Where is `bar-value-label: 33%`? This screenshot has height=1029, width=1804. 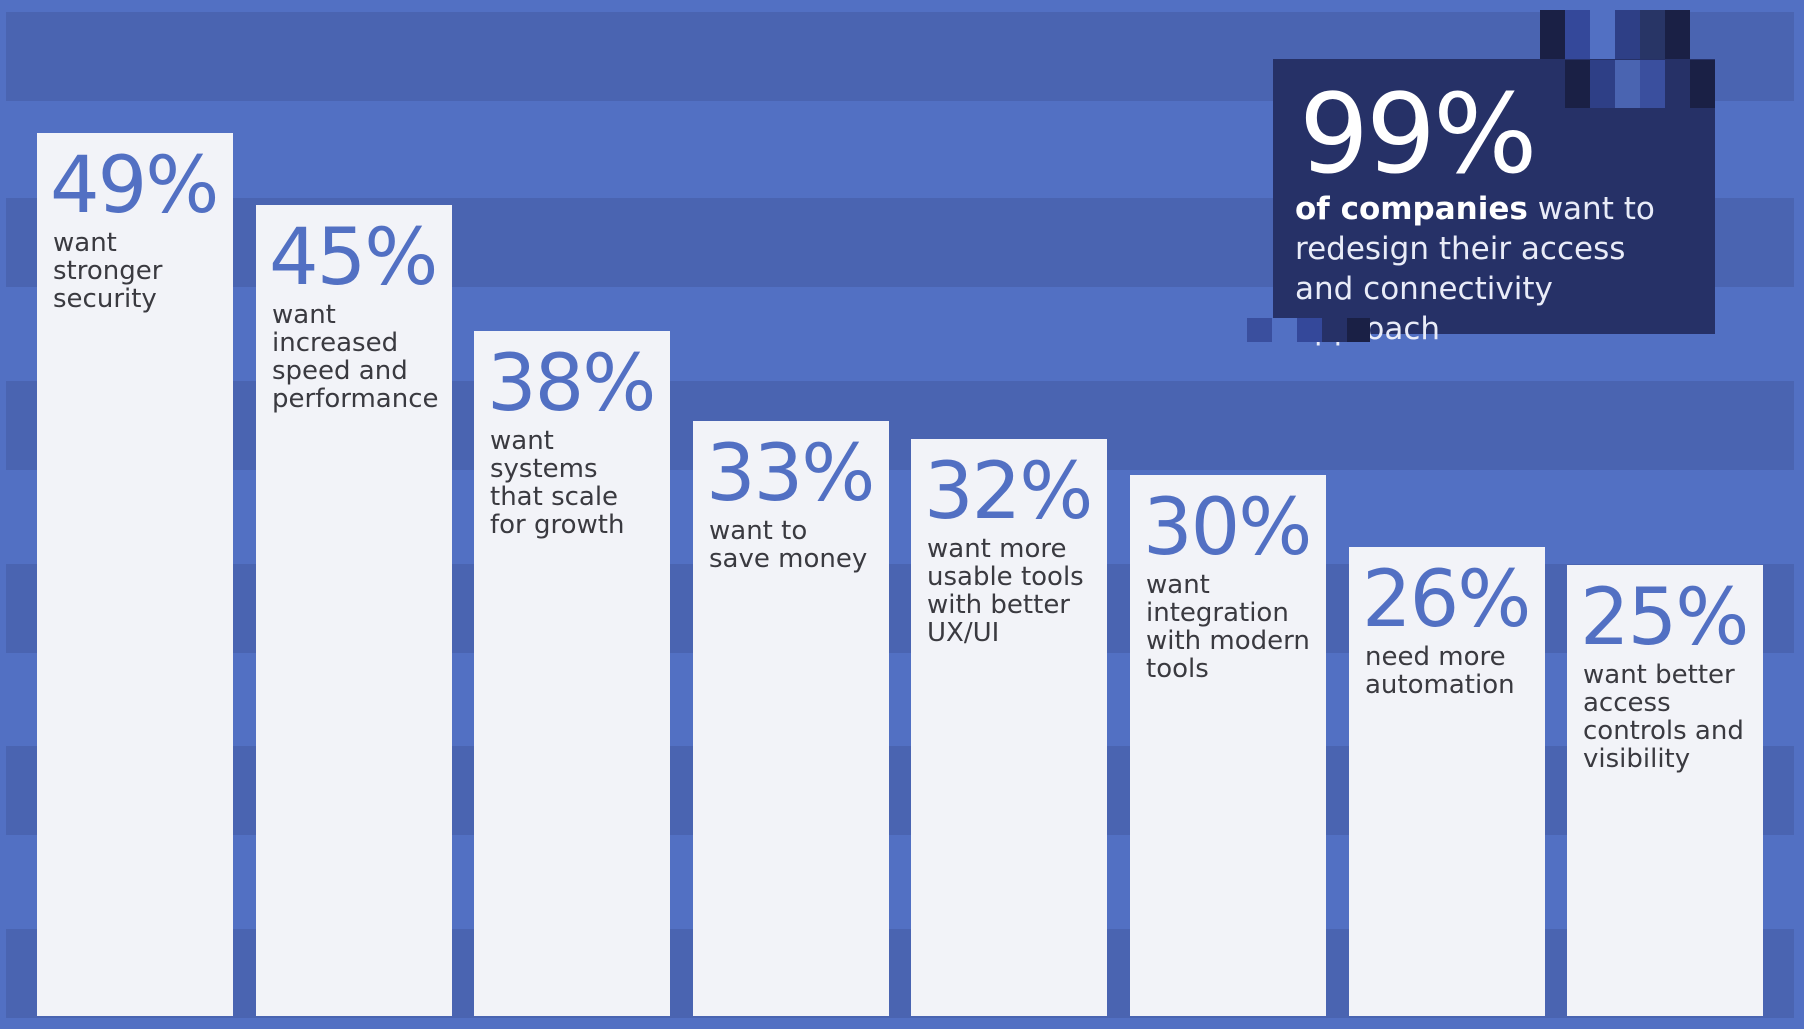 bar-value-label: 33% is located at coordinates (790, 474).